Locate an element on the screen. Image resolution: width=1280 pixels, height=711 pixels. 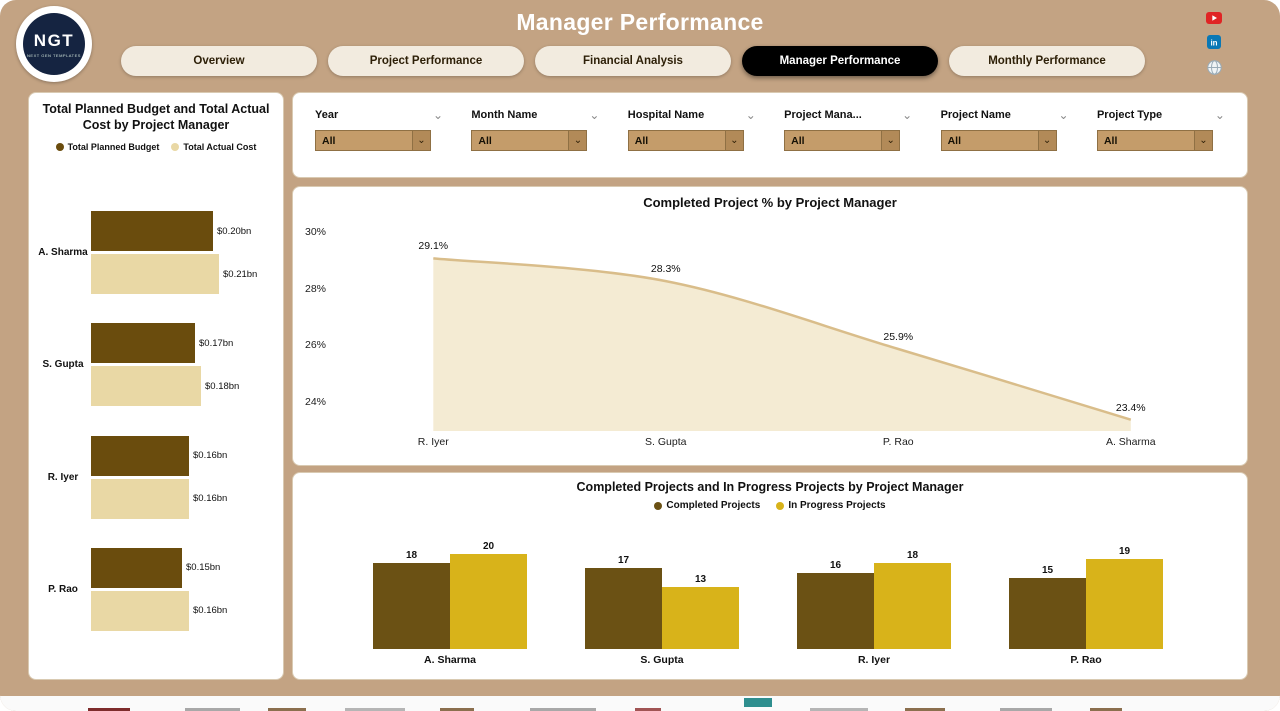
data-label: 23.4% is located at coordinates (1130, 407).